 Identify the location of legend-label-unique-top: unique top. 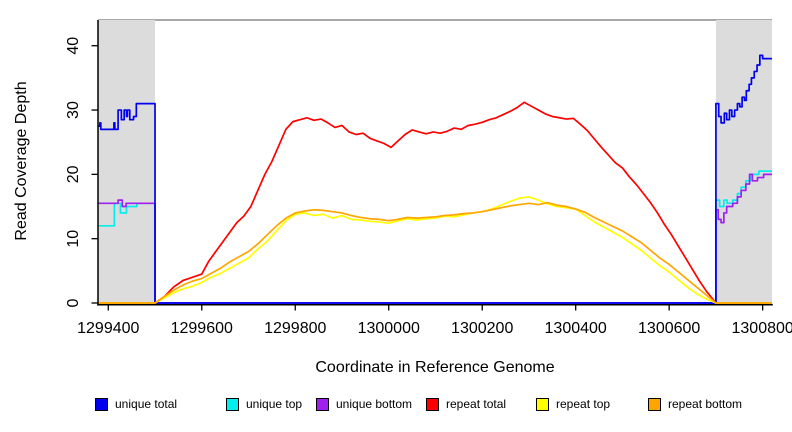
(274, 404).